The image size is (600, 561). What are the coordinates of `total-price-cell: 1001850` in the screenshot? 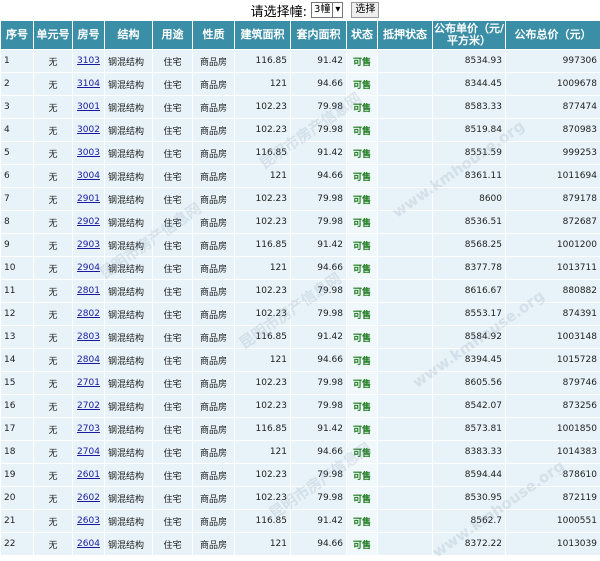 It's located at (553, 429).